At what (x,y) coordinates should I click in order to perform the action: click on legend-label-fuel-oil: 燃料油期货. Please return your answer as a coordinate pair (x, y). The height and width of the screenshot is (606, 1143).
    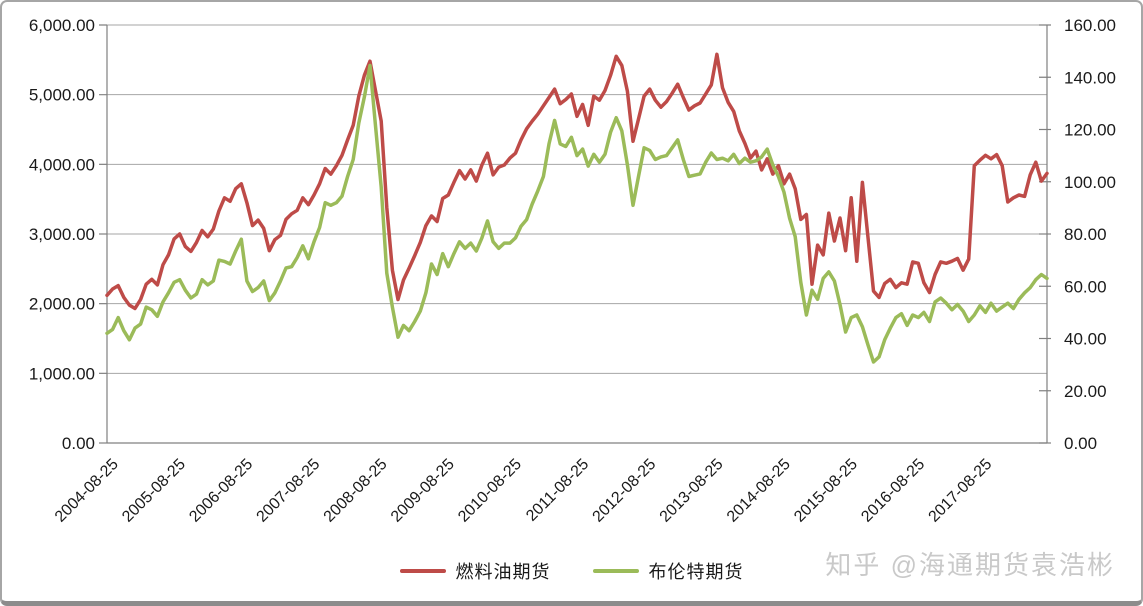
    Looking at the image, I should click on (503, 572).